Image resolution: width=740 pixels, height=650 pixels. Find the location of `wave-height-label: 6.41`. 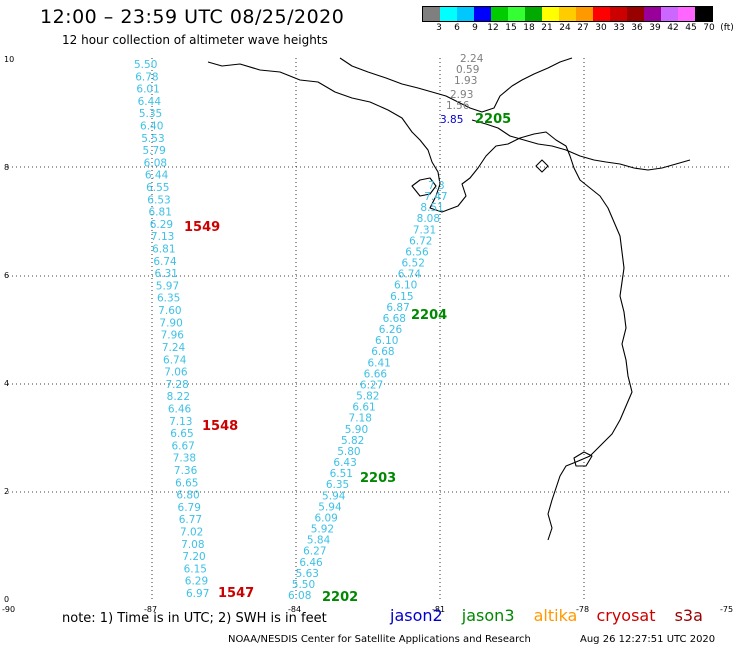

wave-height-label: 6.41 is located at coordinates (378, 363).